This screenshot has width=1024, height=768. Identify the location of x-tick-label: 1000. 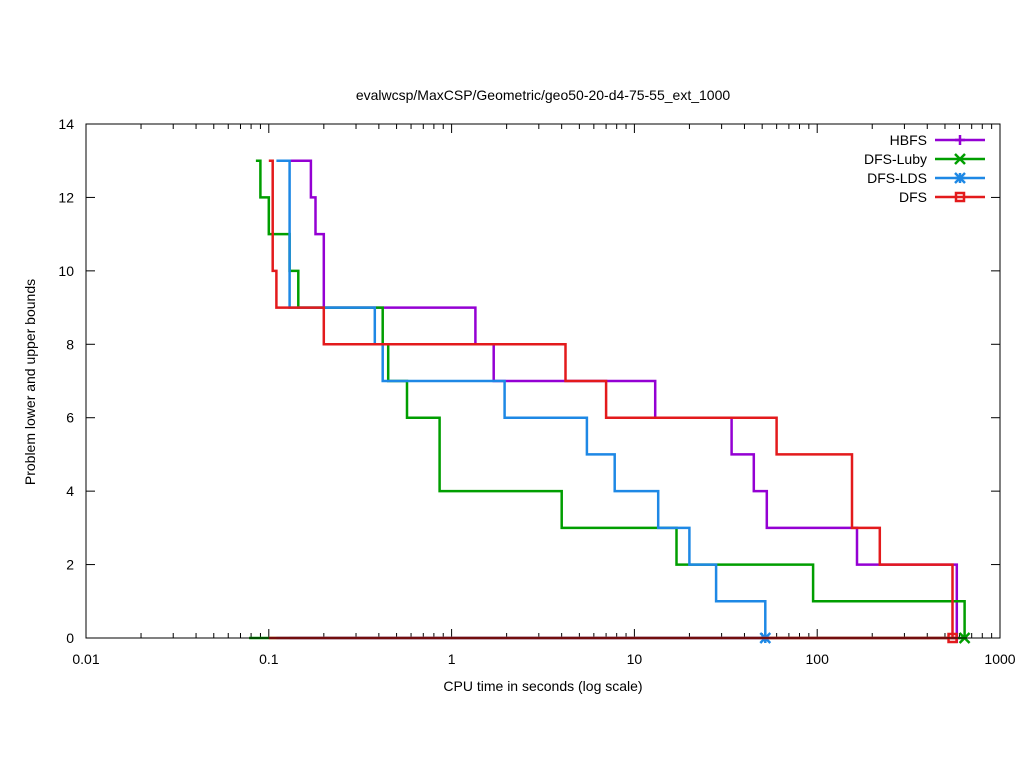
(999, 659).